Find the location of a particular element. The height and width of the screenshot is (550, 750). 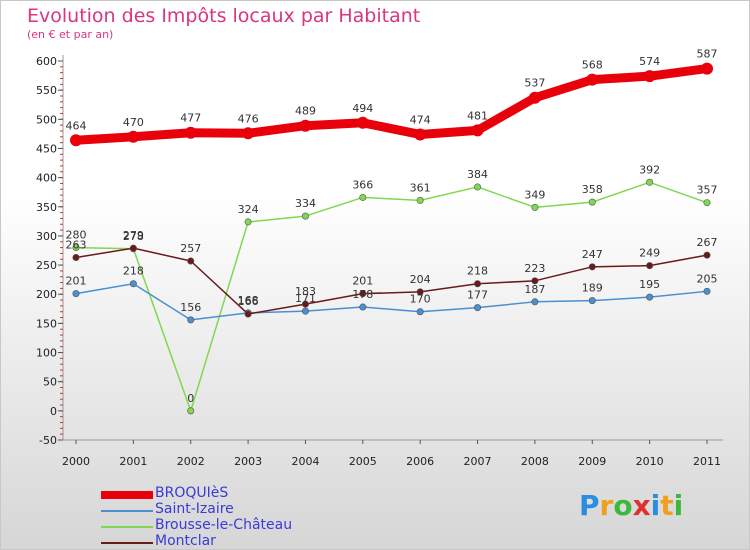

legend-label: BROQUIèS is located at coordinates (192, 493).